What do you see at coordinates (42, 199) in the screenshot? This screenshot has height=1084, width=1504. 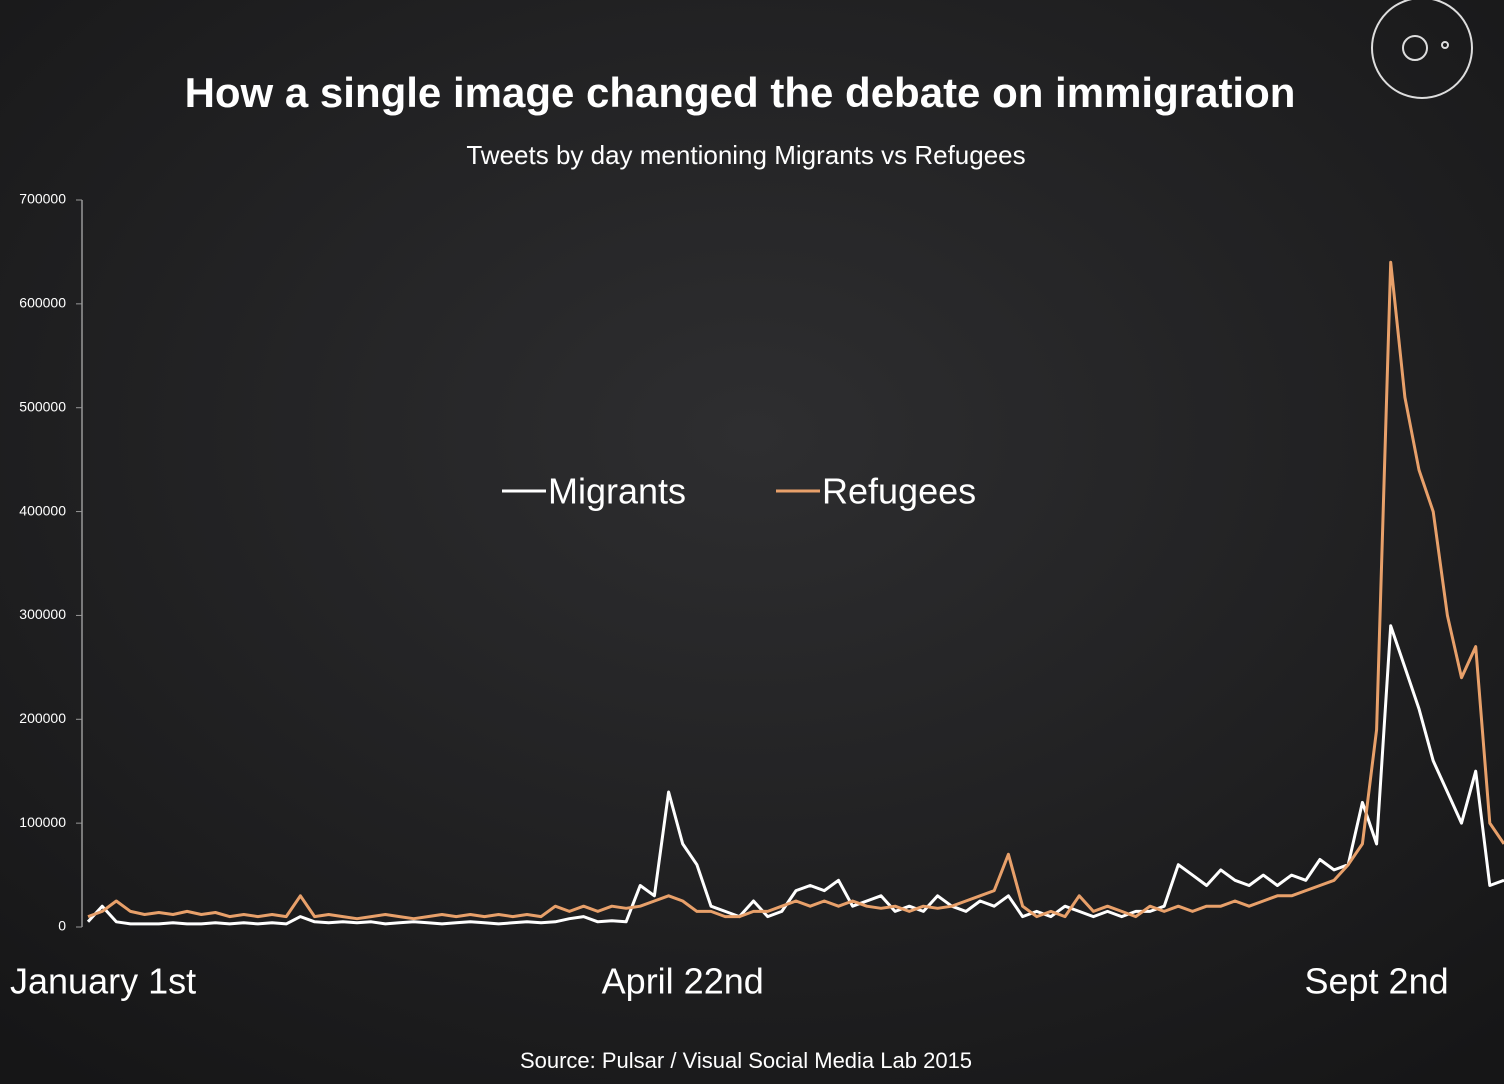 I see `y-tick-label: 700000` at bounding box center [42, 199].